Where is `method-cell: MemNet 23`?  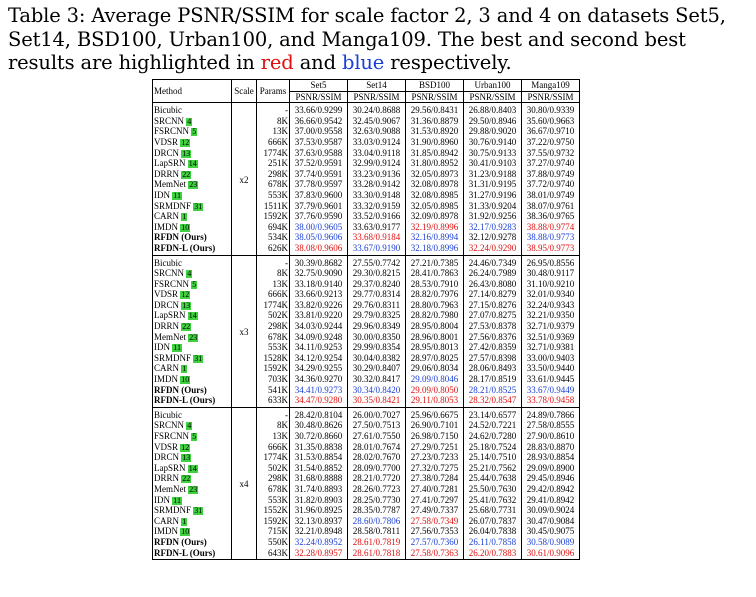
method-cell: MemNet 23 is located at coordinates (192, 184).